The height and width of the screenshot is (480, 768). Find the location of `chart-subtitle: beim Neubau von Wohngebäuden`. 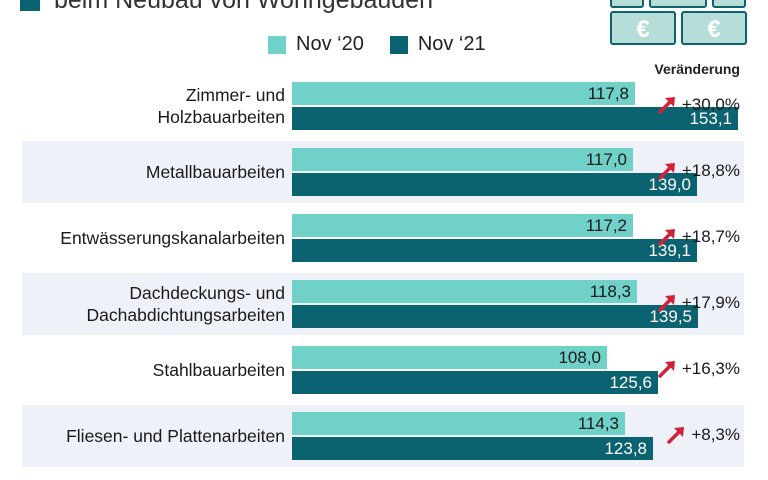

chart-subtitle: beim Neubau von Wohngebäuden is located at coordinates (243, 7).